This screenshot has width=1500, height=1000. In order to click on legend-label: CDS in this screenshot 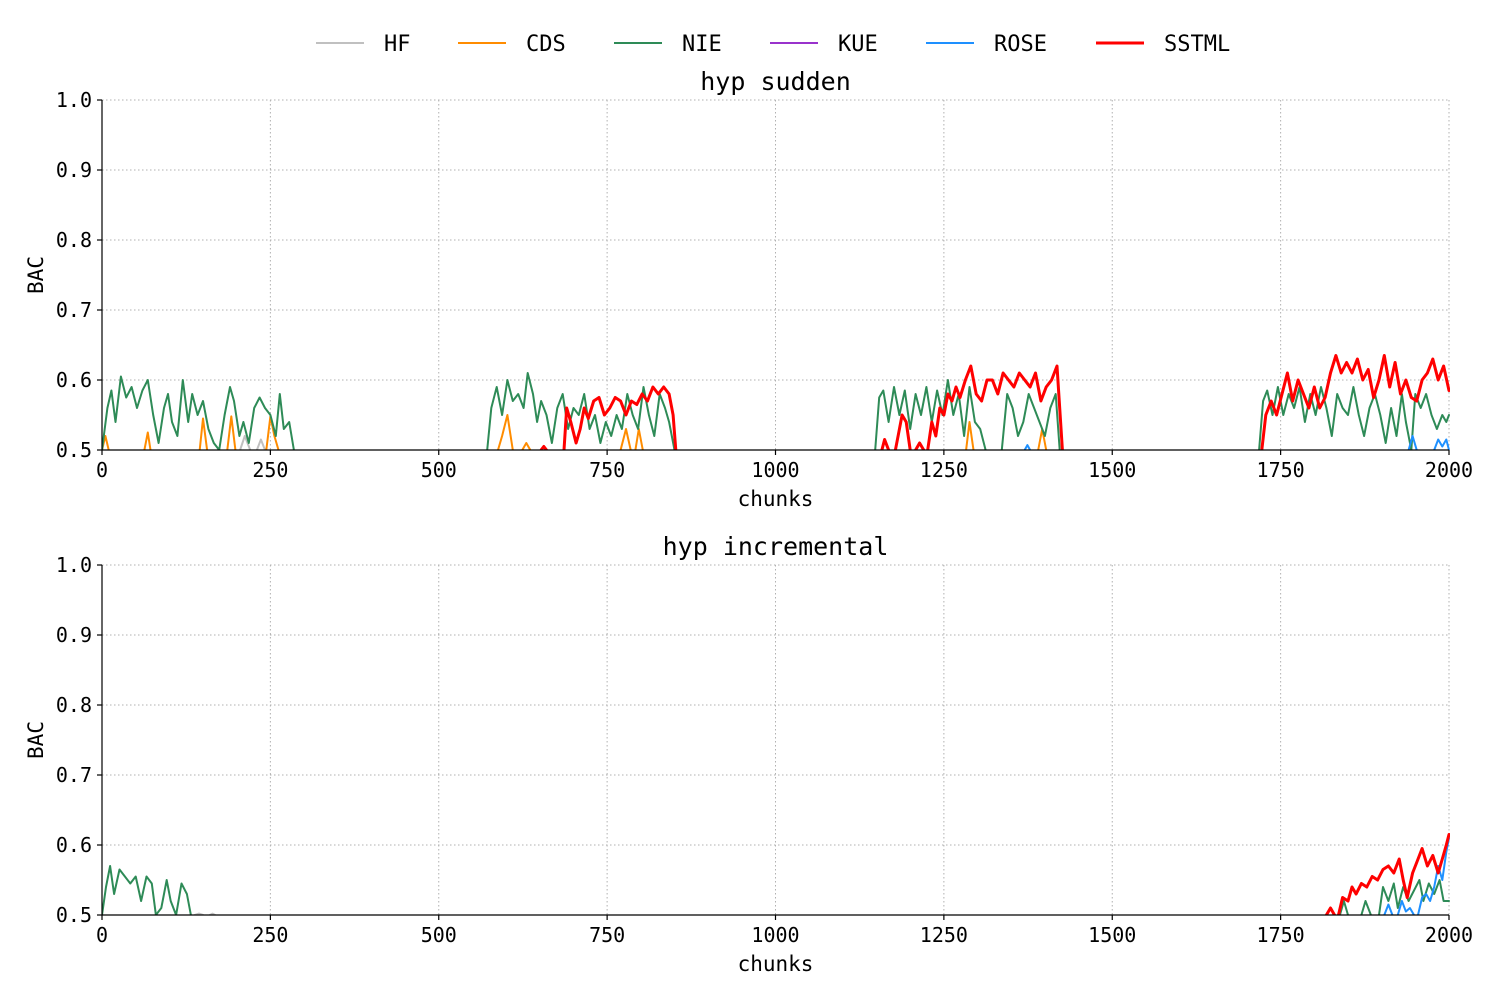, I will do `click(546, 44)`.